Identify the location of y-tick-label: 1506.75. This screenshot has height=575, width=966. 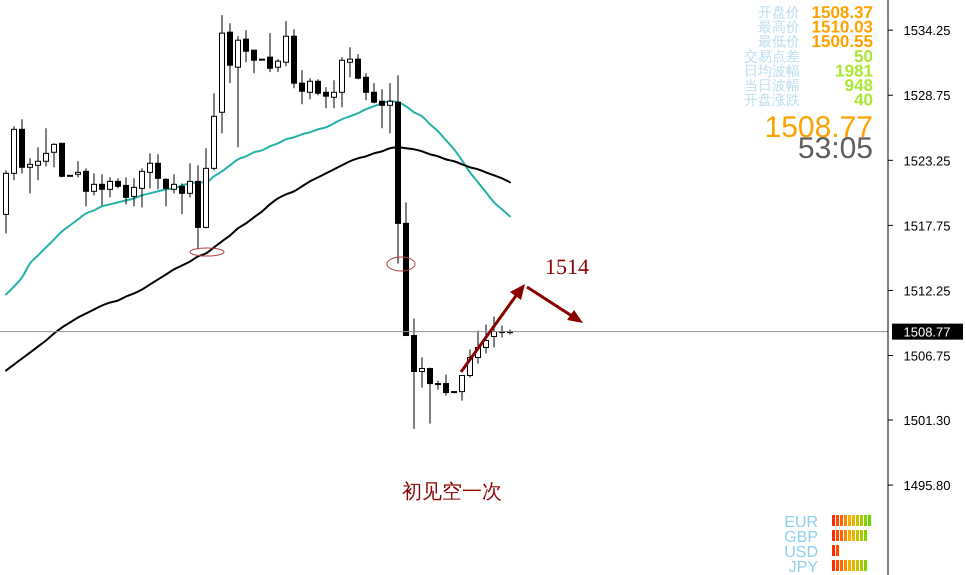
(927, 356).